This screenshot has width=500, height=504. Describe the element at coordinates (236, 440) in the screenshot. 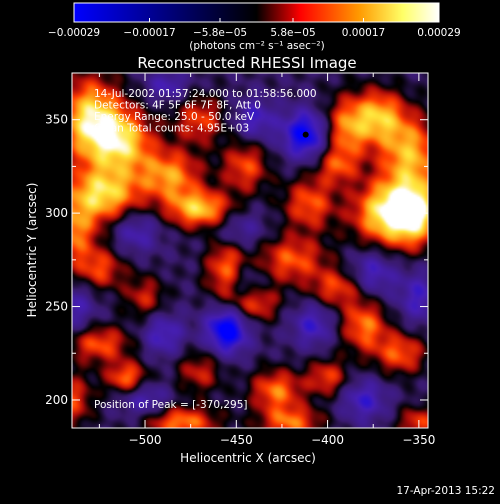

I see `x-tick-label: −450` at that location.